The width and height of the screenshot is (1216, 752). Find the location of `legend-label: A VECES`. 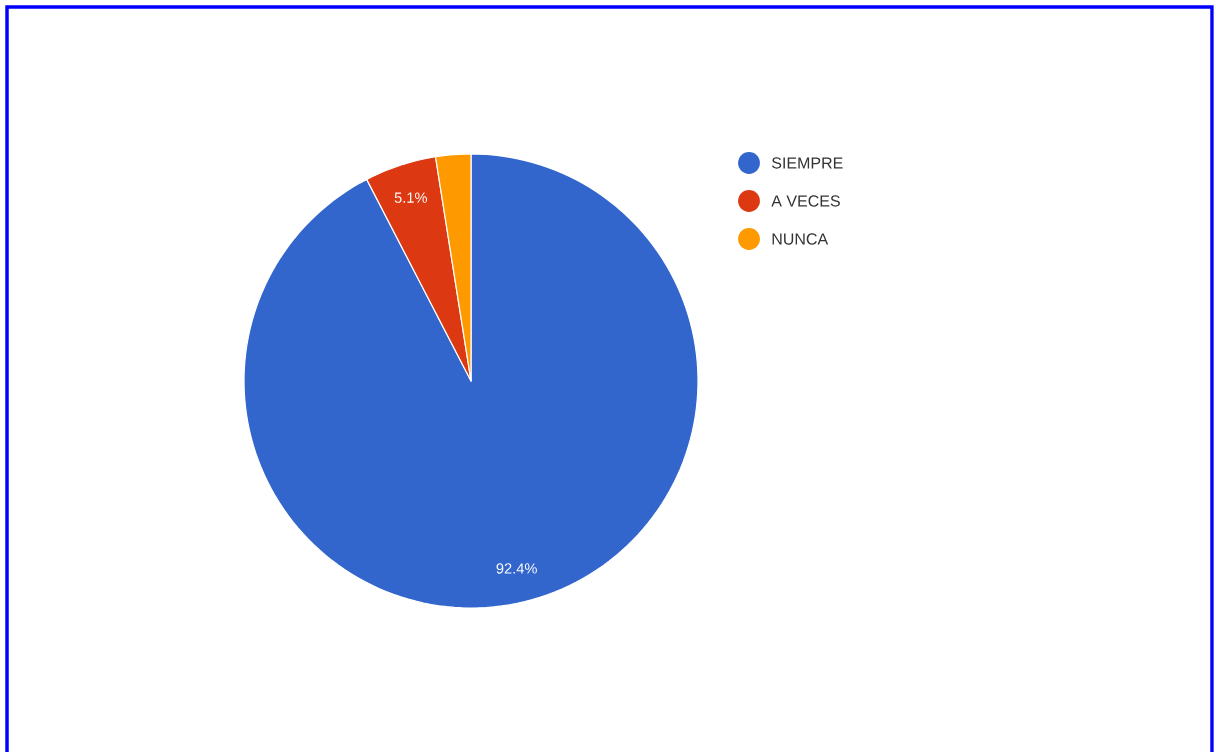

legend-label: A VECES is located at coordinates (805, 201).